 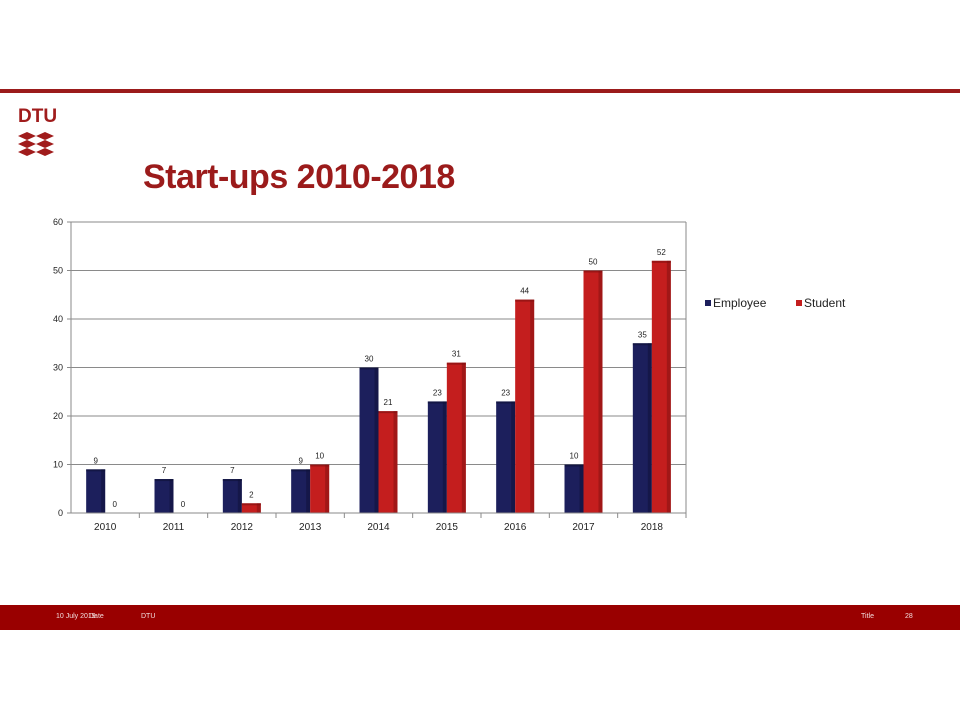 I want to click on footer-title: Title, so click(x=867, y=616).